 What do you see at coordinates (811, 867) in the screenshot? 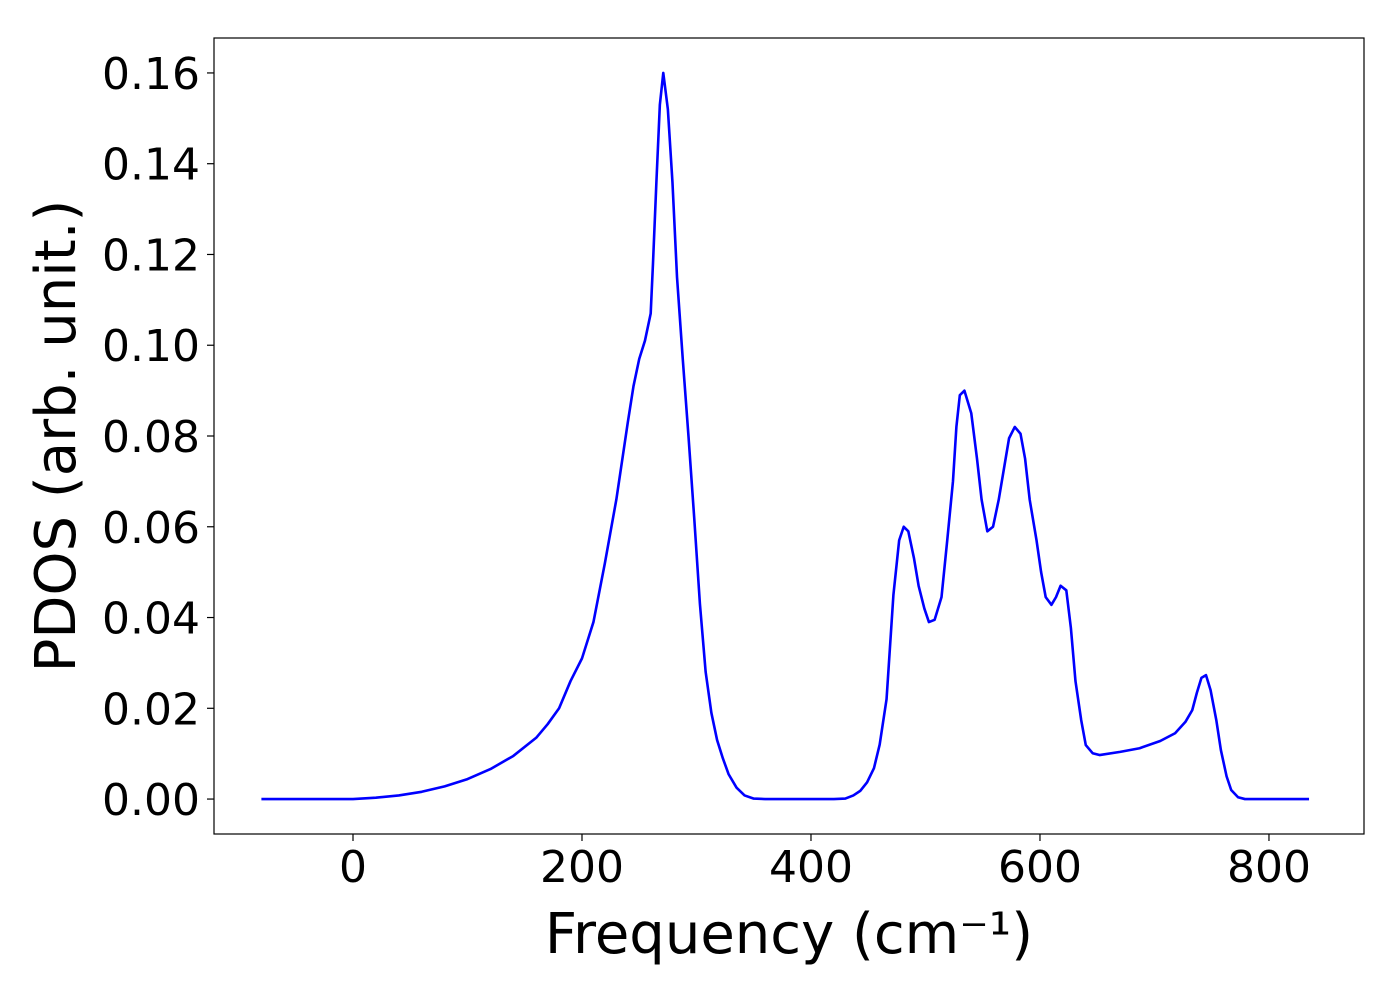
I see `x-tick-label: 400` at bounding box center [811, 867].